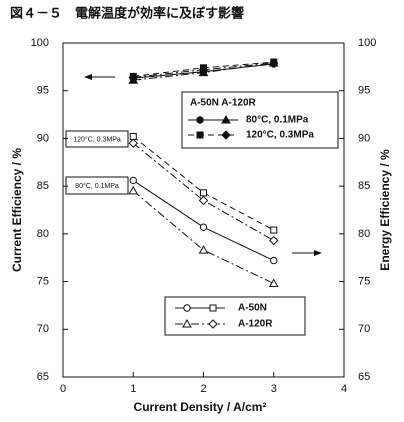 The image size is (404, 422). Describe the element at coordinates (252, 308) in the screenshot. I see `legend-text: A-50N` at that location.